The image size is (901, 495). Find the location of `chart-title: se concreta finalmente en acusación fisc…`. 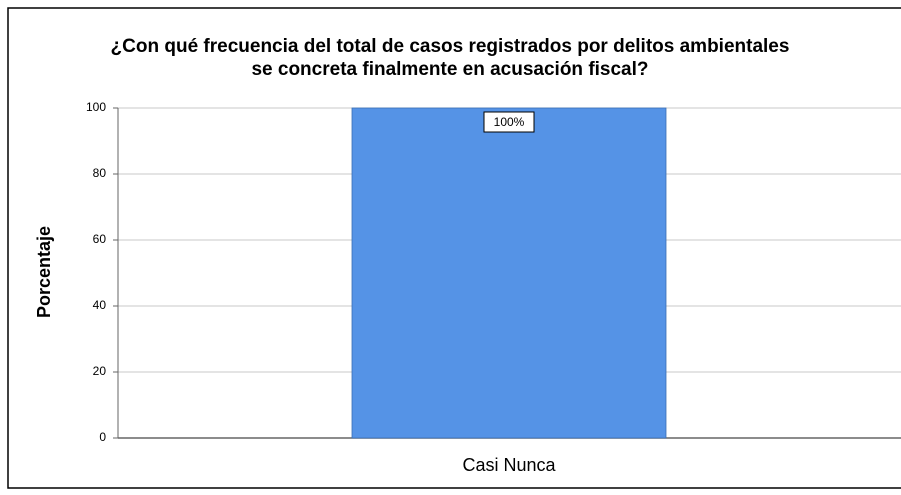

chart-title: se concreta finalmente en acusación fisc… is located at coordinates (449, 69).